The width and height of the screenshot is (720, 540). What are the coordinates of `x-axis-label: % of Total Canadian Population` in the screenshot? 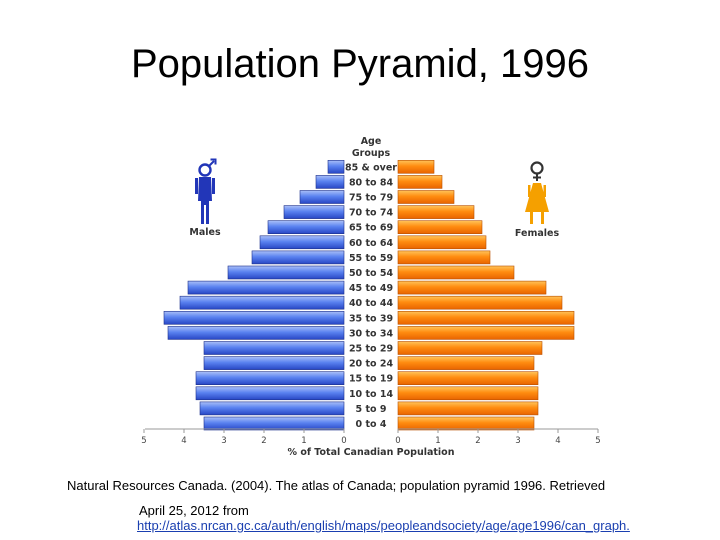 It's located at (371, 452).